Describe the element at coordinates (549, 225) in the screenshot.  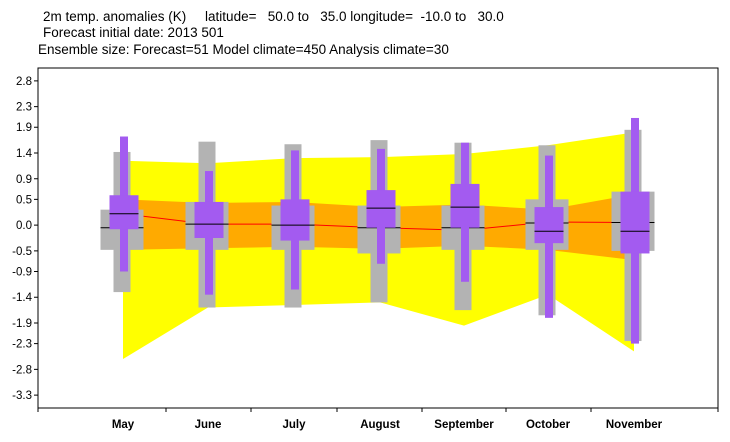
I see `forecast-october-box` at that location.